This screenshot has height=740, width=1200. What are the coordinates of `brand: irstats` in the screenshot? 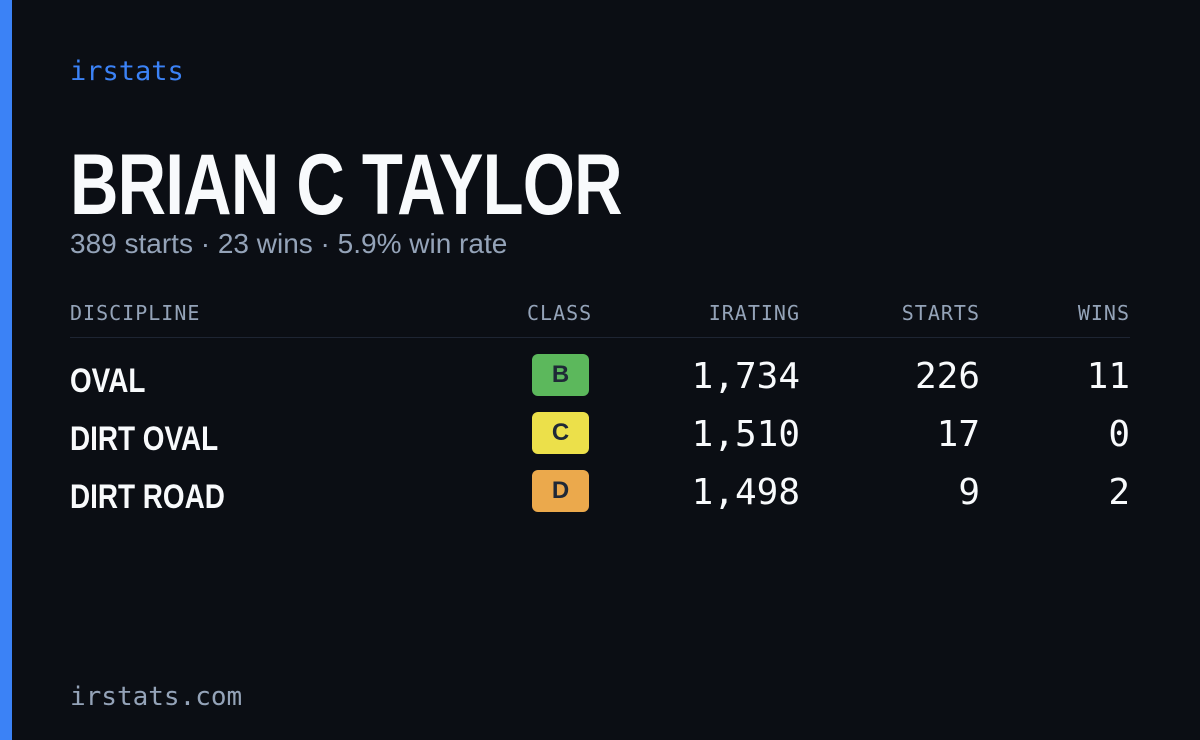 It's located at (127, 71).